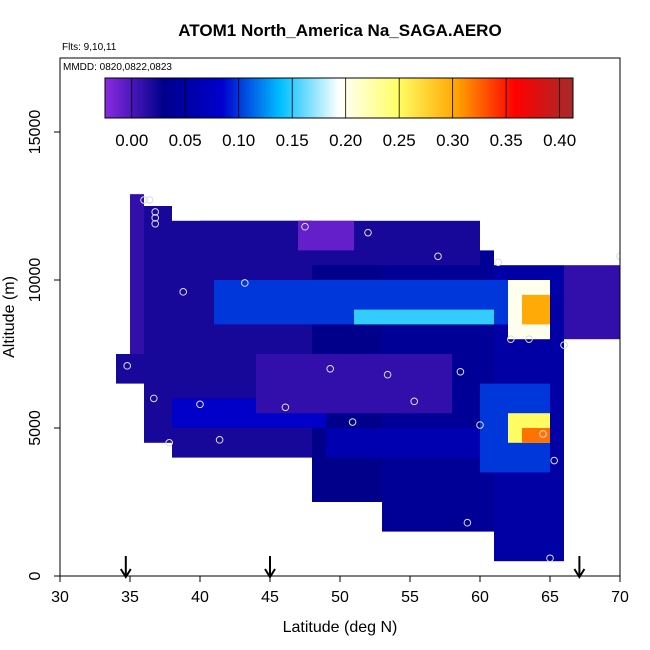 The width and height of the screenshot is (650, 650). What do you see at coordinates (399, 140) in the screenshot?
I see `colorbar-tick-label-5: 0.25` at bounding box center [399, 140].